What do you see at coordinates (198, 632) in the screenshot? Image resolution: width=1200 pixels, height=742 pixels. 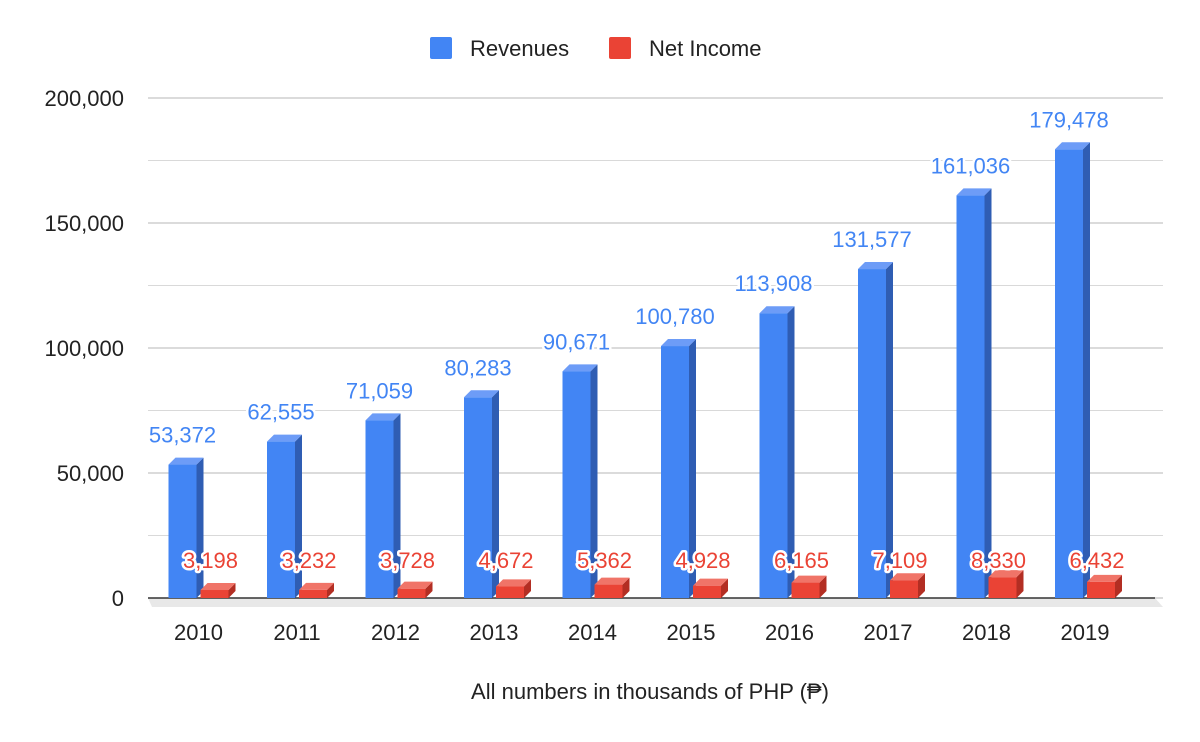 I see `x-tick-label: 2010` at bounding box center [198, 632].